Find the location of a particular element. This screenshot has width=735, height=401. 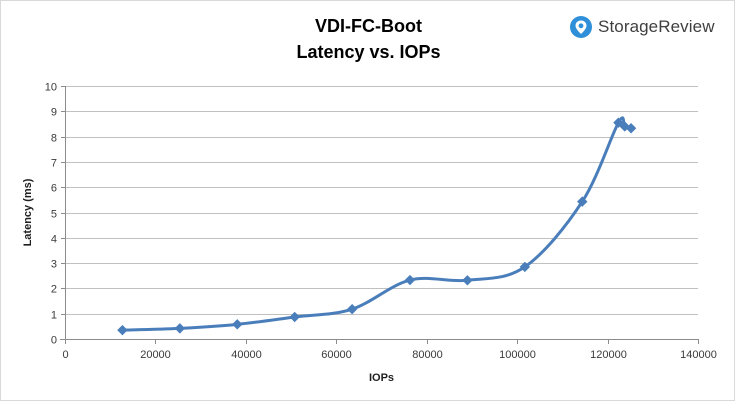

y-tick-label: 5 is located at coordinates (54, 215).